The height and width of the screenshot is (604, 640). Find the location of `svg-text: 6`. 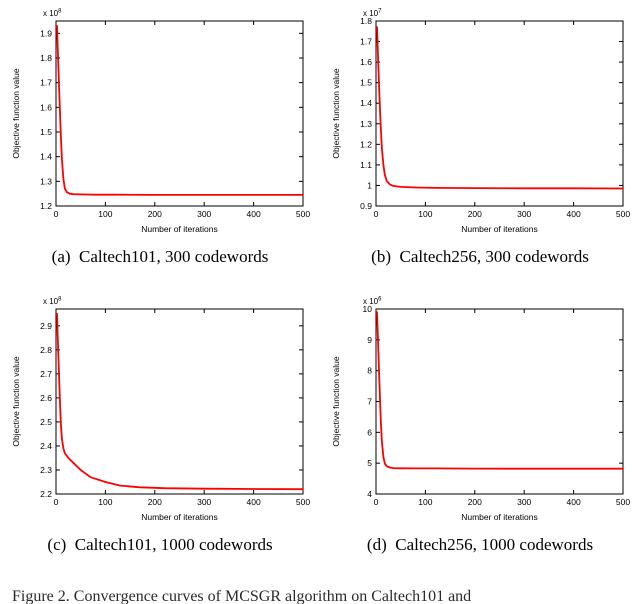

svg-text: 6 is located at coordinates (369, 432).